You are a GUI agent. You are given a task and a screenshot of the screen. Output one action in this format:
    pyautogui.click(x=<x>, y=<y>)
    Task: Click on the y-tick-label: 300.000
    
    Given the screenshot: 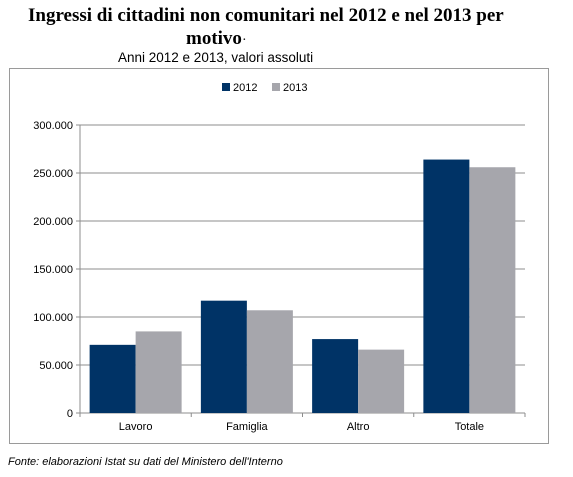 What is the action you would take?
    pyautogui.click(x=53, y=126)
    